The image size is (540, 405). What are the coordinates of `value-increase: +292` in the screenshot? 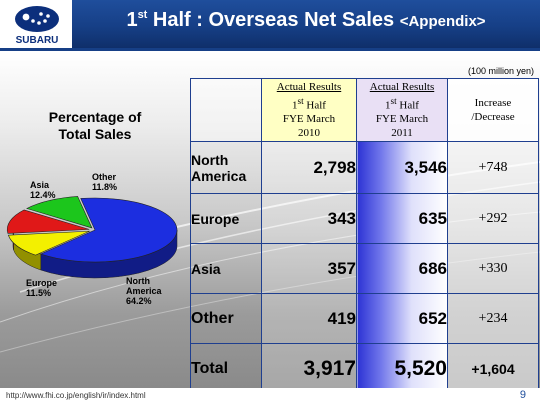 It's located at (493, 218).